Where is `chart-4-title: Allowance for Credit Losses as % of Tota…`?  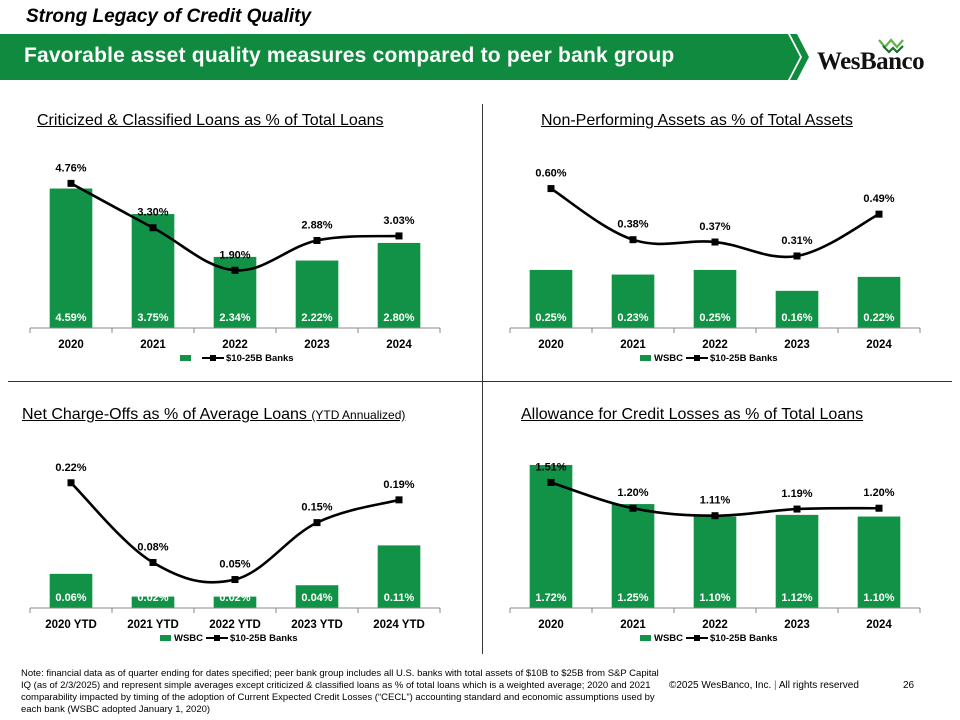 chart-4-title: Allowance for Credit Losses as % of Tota… is located at coordinates (692, 414).